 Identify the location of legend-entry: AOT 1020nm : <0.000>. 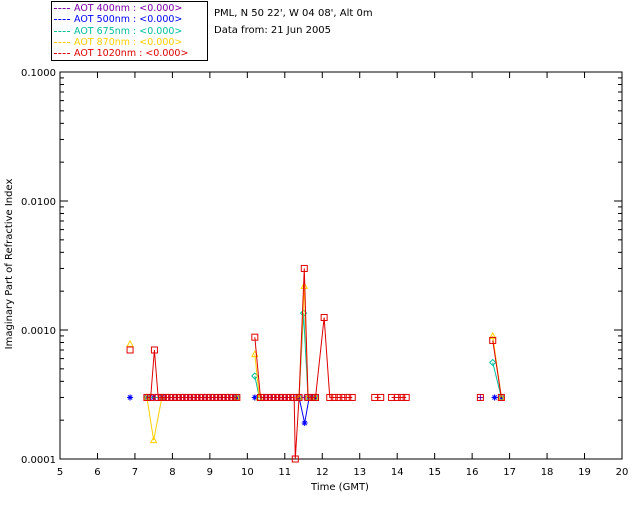
(121, 53).